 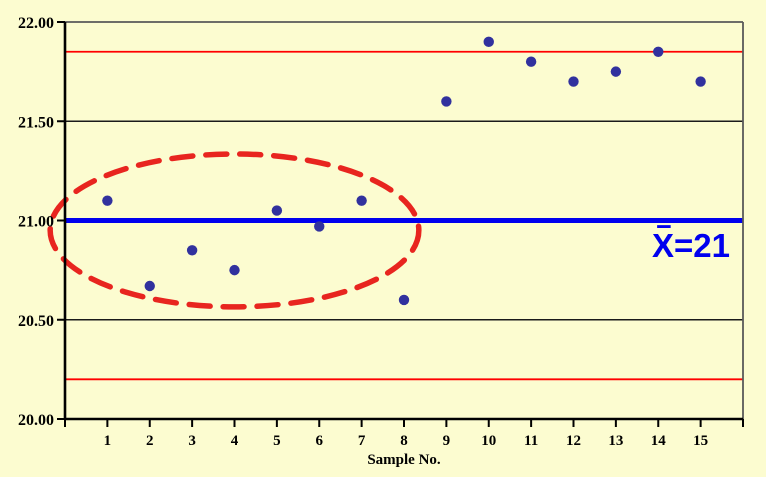 What do you see at coordinates (700, 441) in the screenshot?
I see `x-tick-label: 15` at bounding box center [700, 441].